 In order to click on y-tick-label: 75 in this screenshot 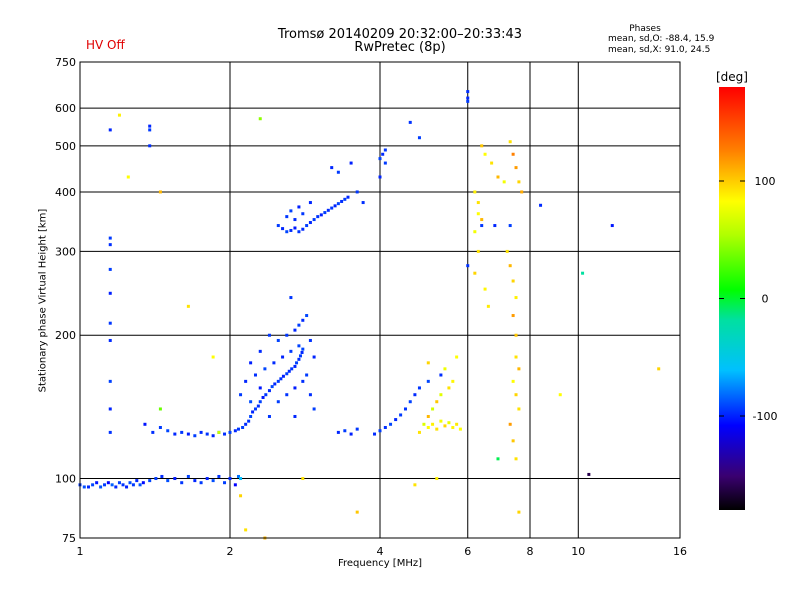, I will do `click(69, 538)`.